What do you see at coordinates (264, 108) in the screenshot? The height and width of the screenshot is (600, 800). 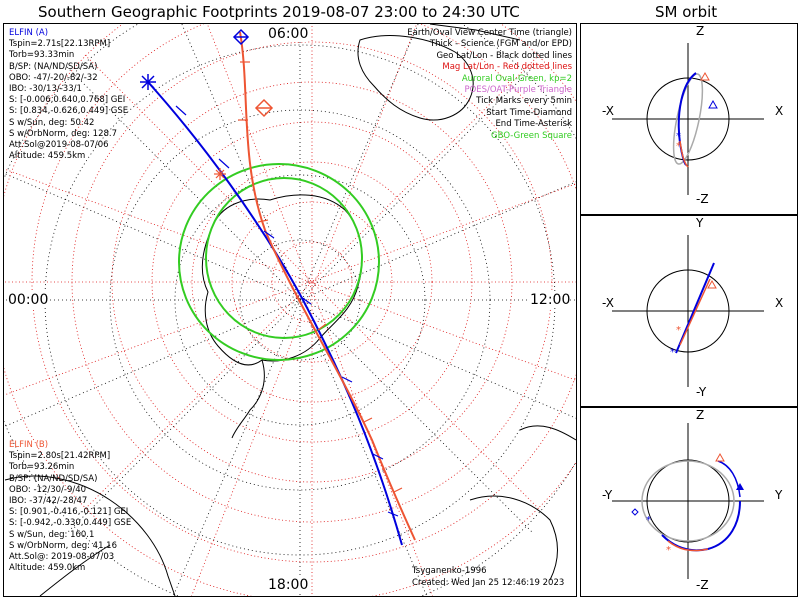 I see `elfin-b-end-diamond` at bounding box center [264, 108].